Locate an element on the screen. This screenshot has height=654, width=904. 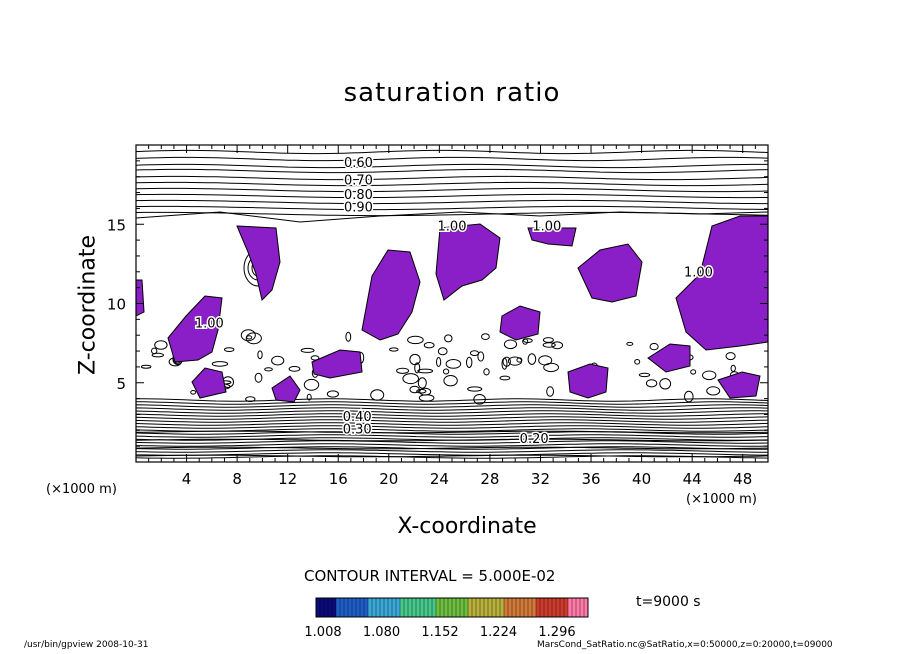
contour-label: 0.60 is located at coordinates (358, 163).